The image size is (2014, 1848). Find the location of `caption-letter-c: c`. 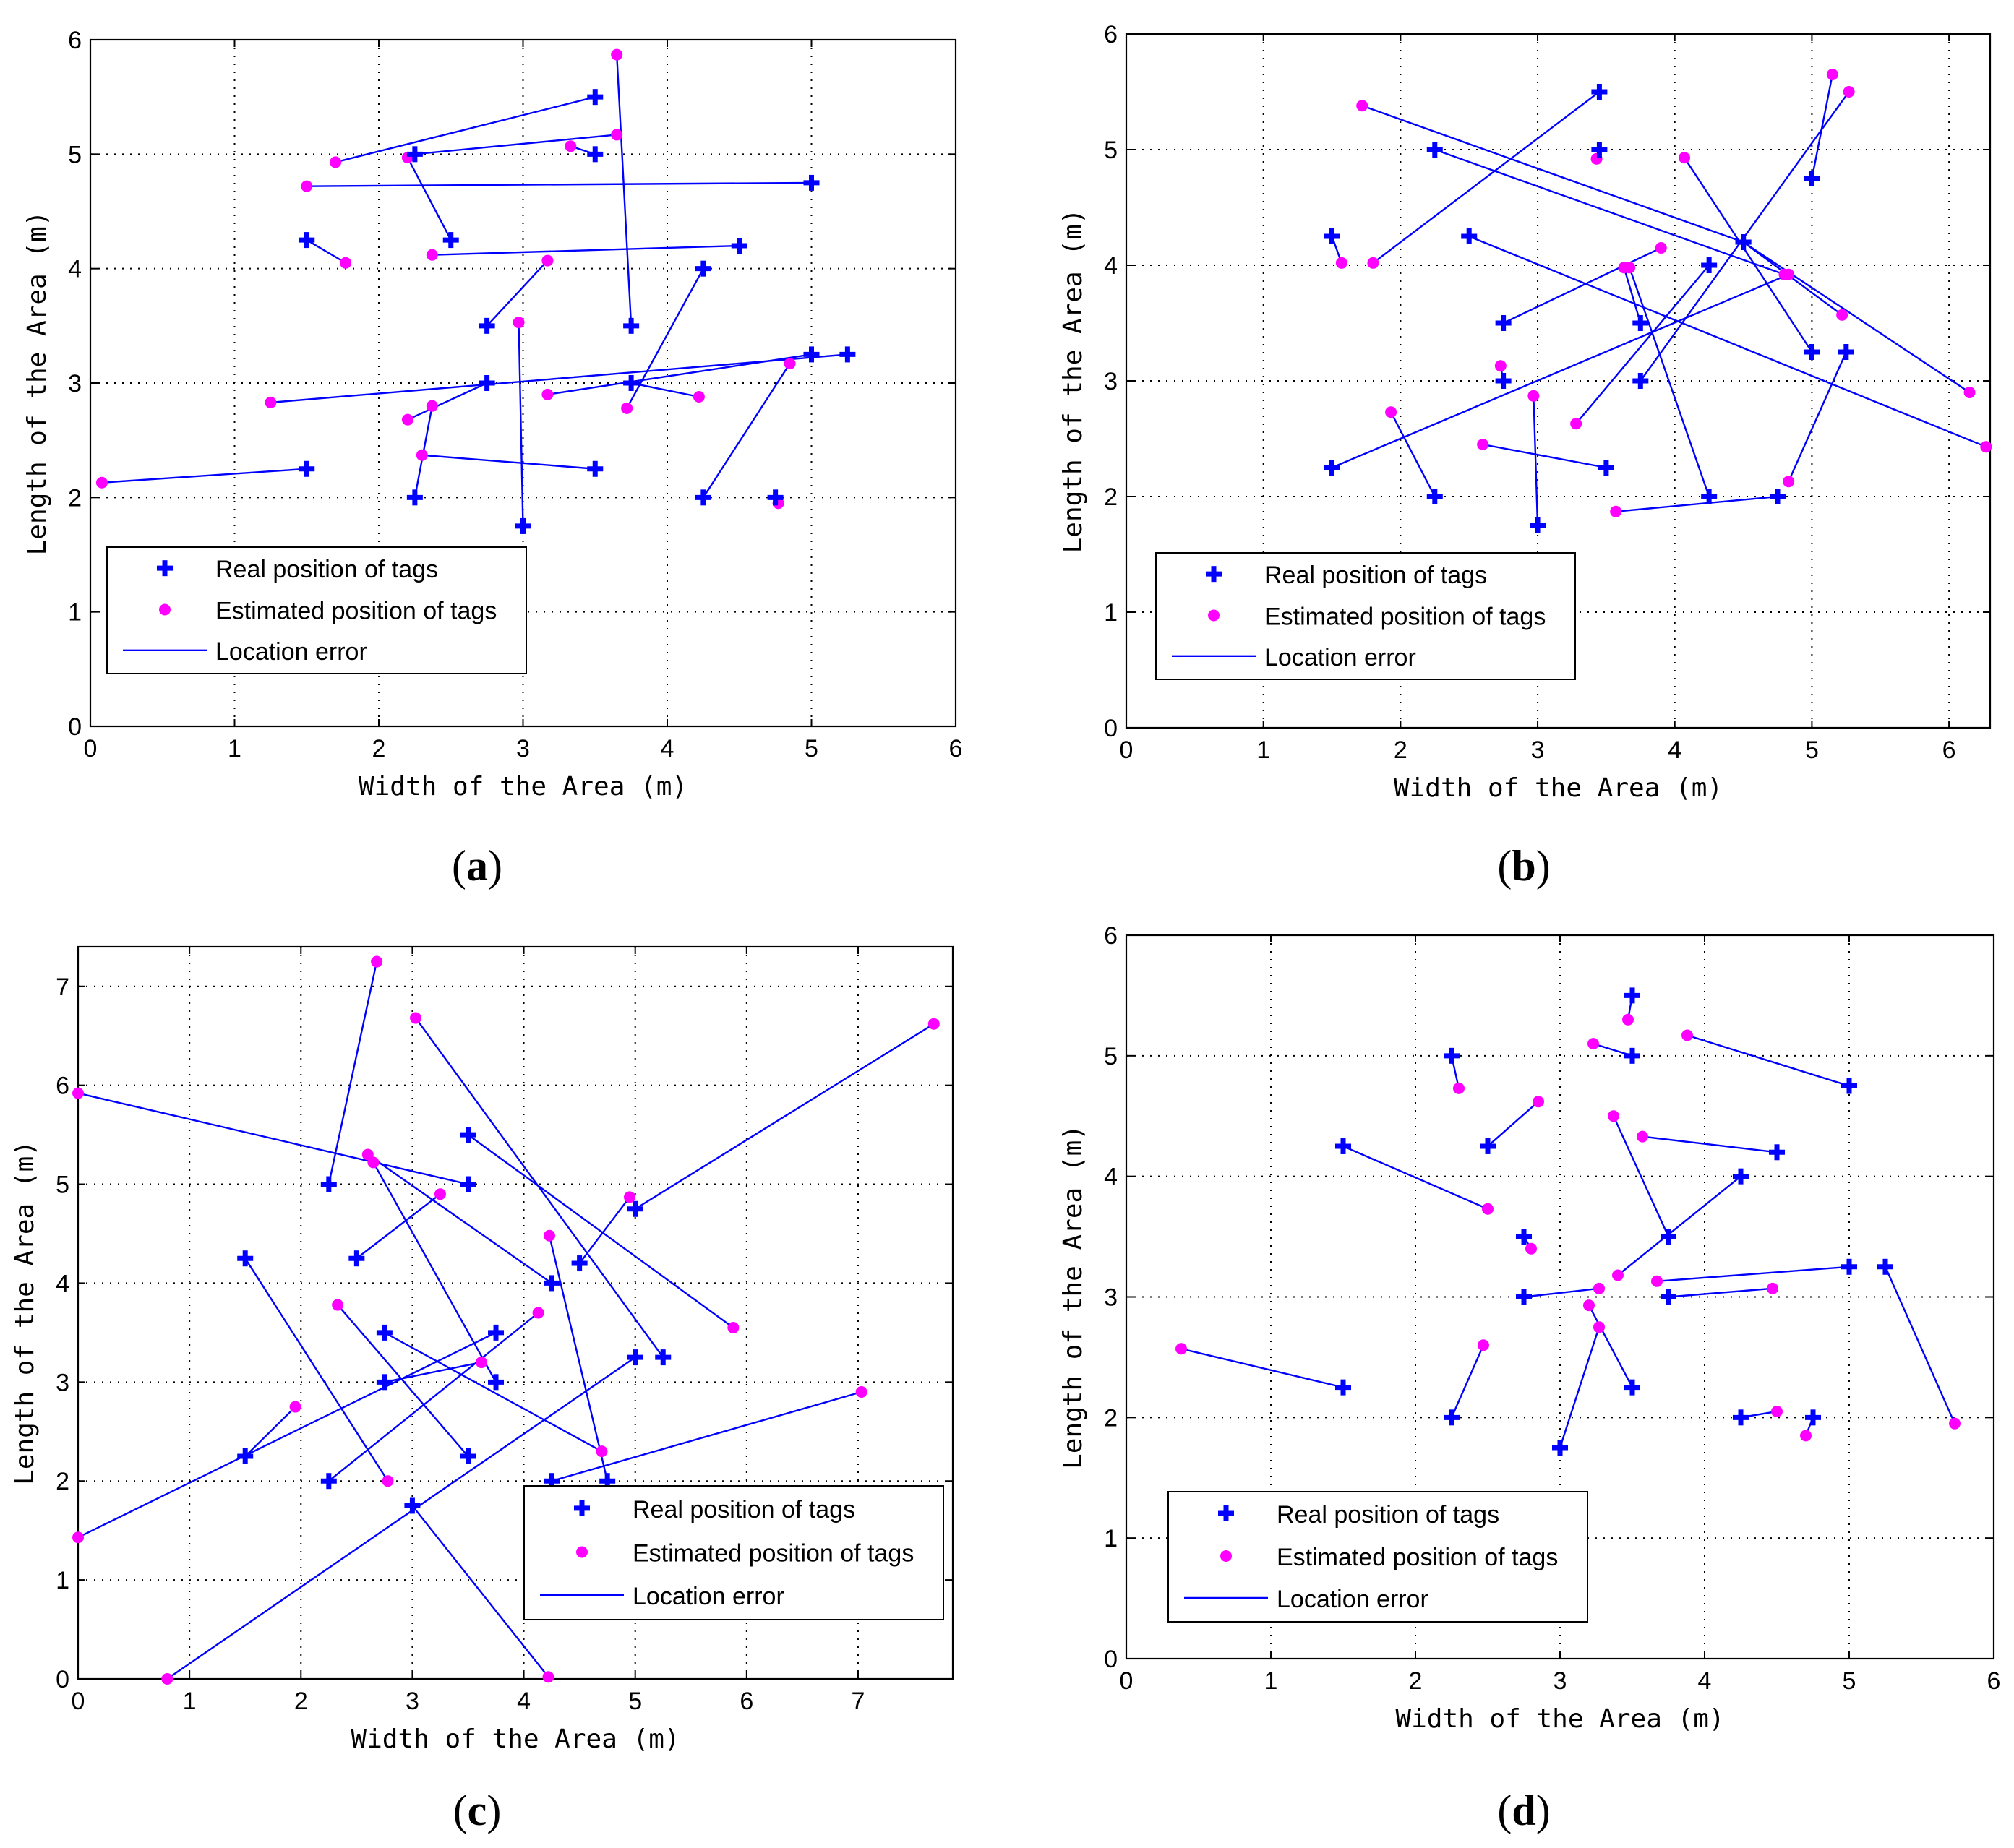

caption-letter-c: c is located at coordinates (477, 1810).